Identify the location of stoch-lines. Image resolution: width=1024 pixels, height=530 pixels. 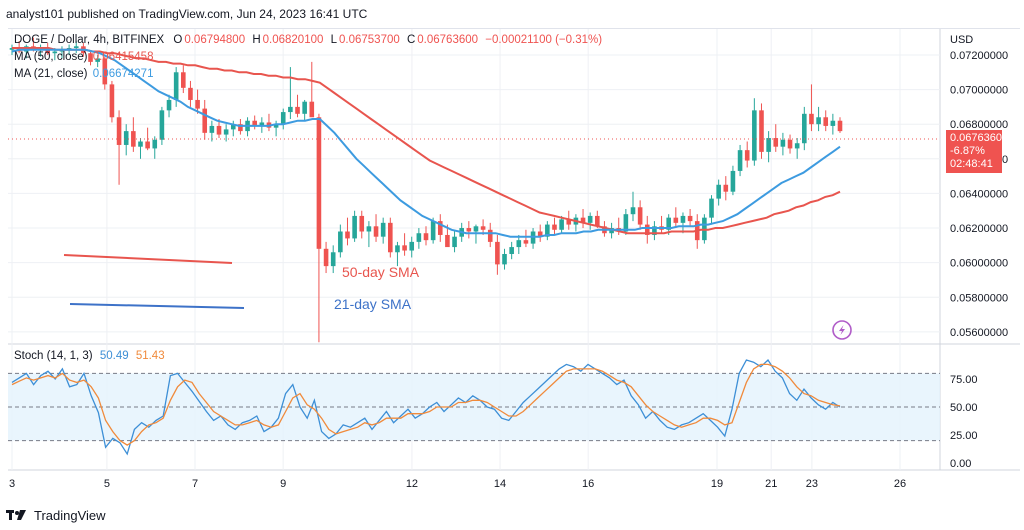
(426, 407).